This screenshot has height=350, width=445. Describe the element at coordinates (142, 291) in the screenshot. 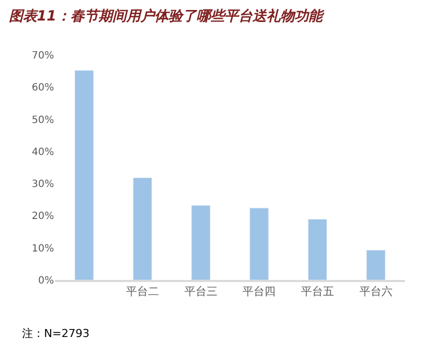

I see `x-tick-label: 平台二` at that location.